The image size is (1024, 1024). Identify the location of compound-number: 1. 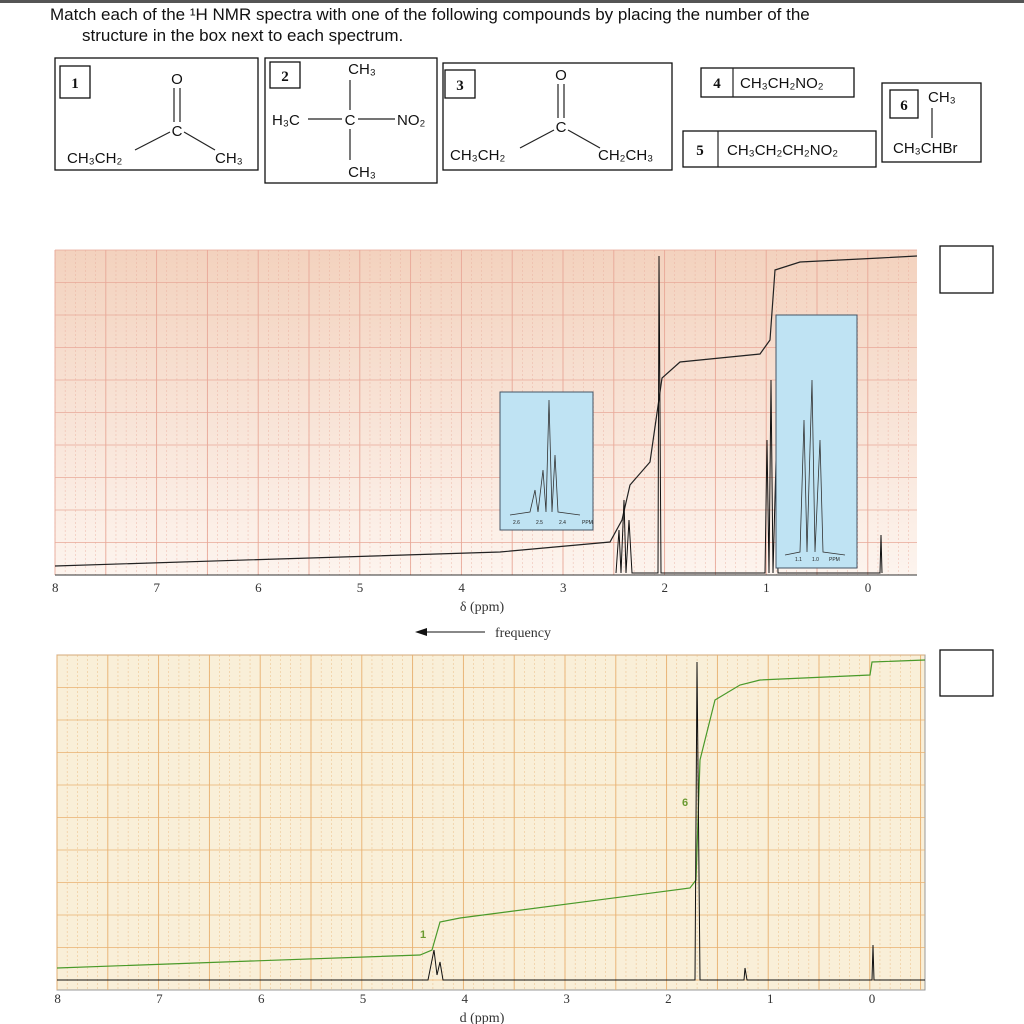
(75, 84).